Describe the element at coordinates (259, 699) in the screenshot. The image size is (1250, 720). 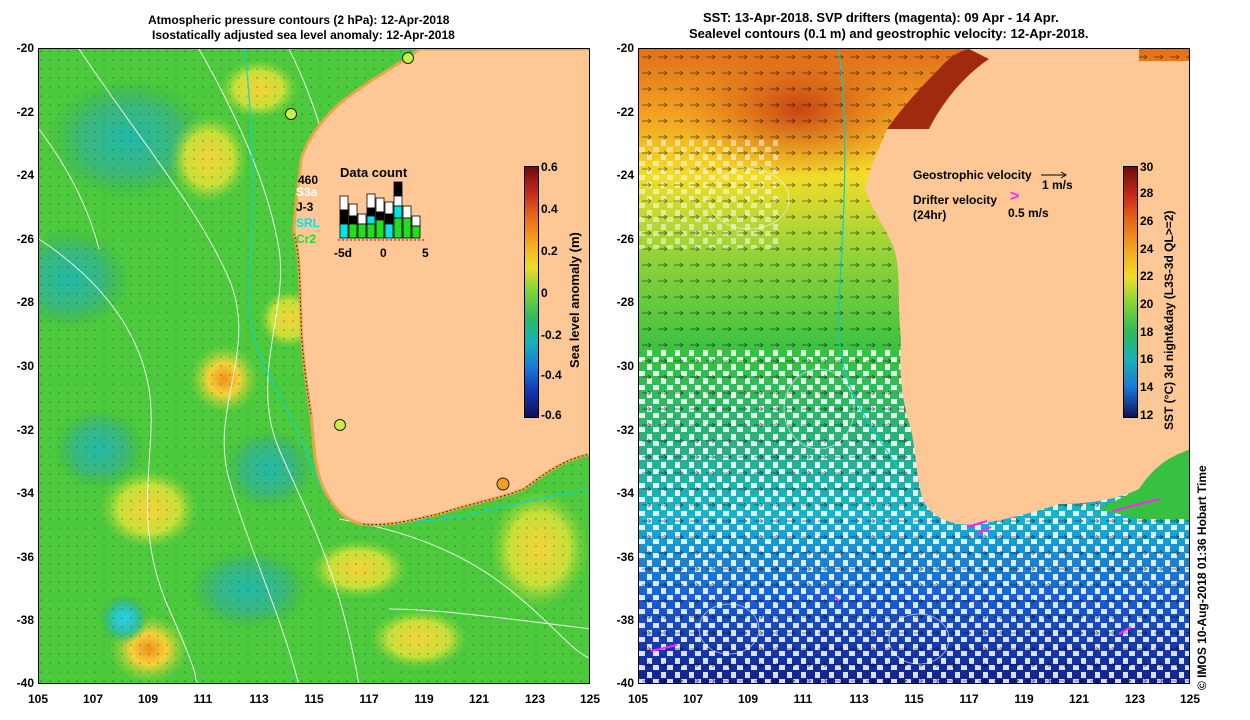
I see `left-x-tick: 113` at that location.